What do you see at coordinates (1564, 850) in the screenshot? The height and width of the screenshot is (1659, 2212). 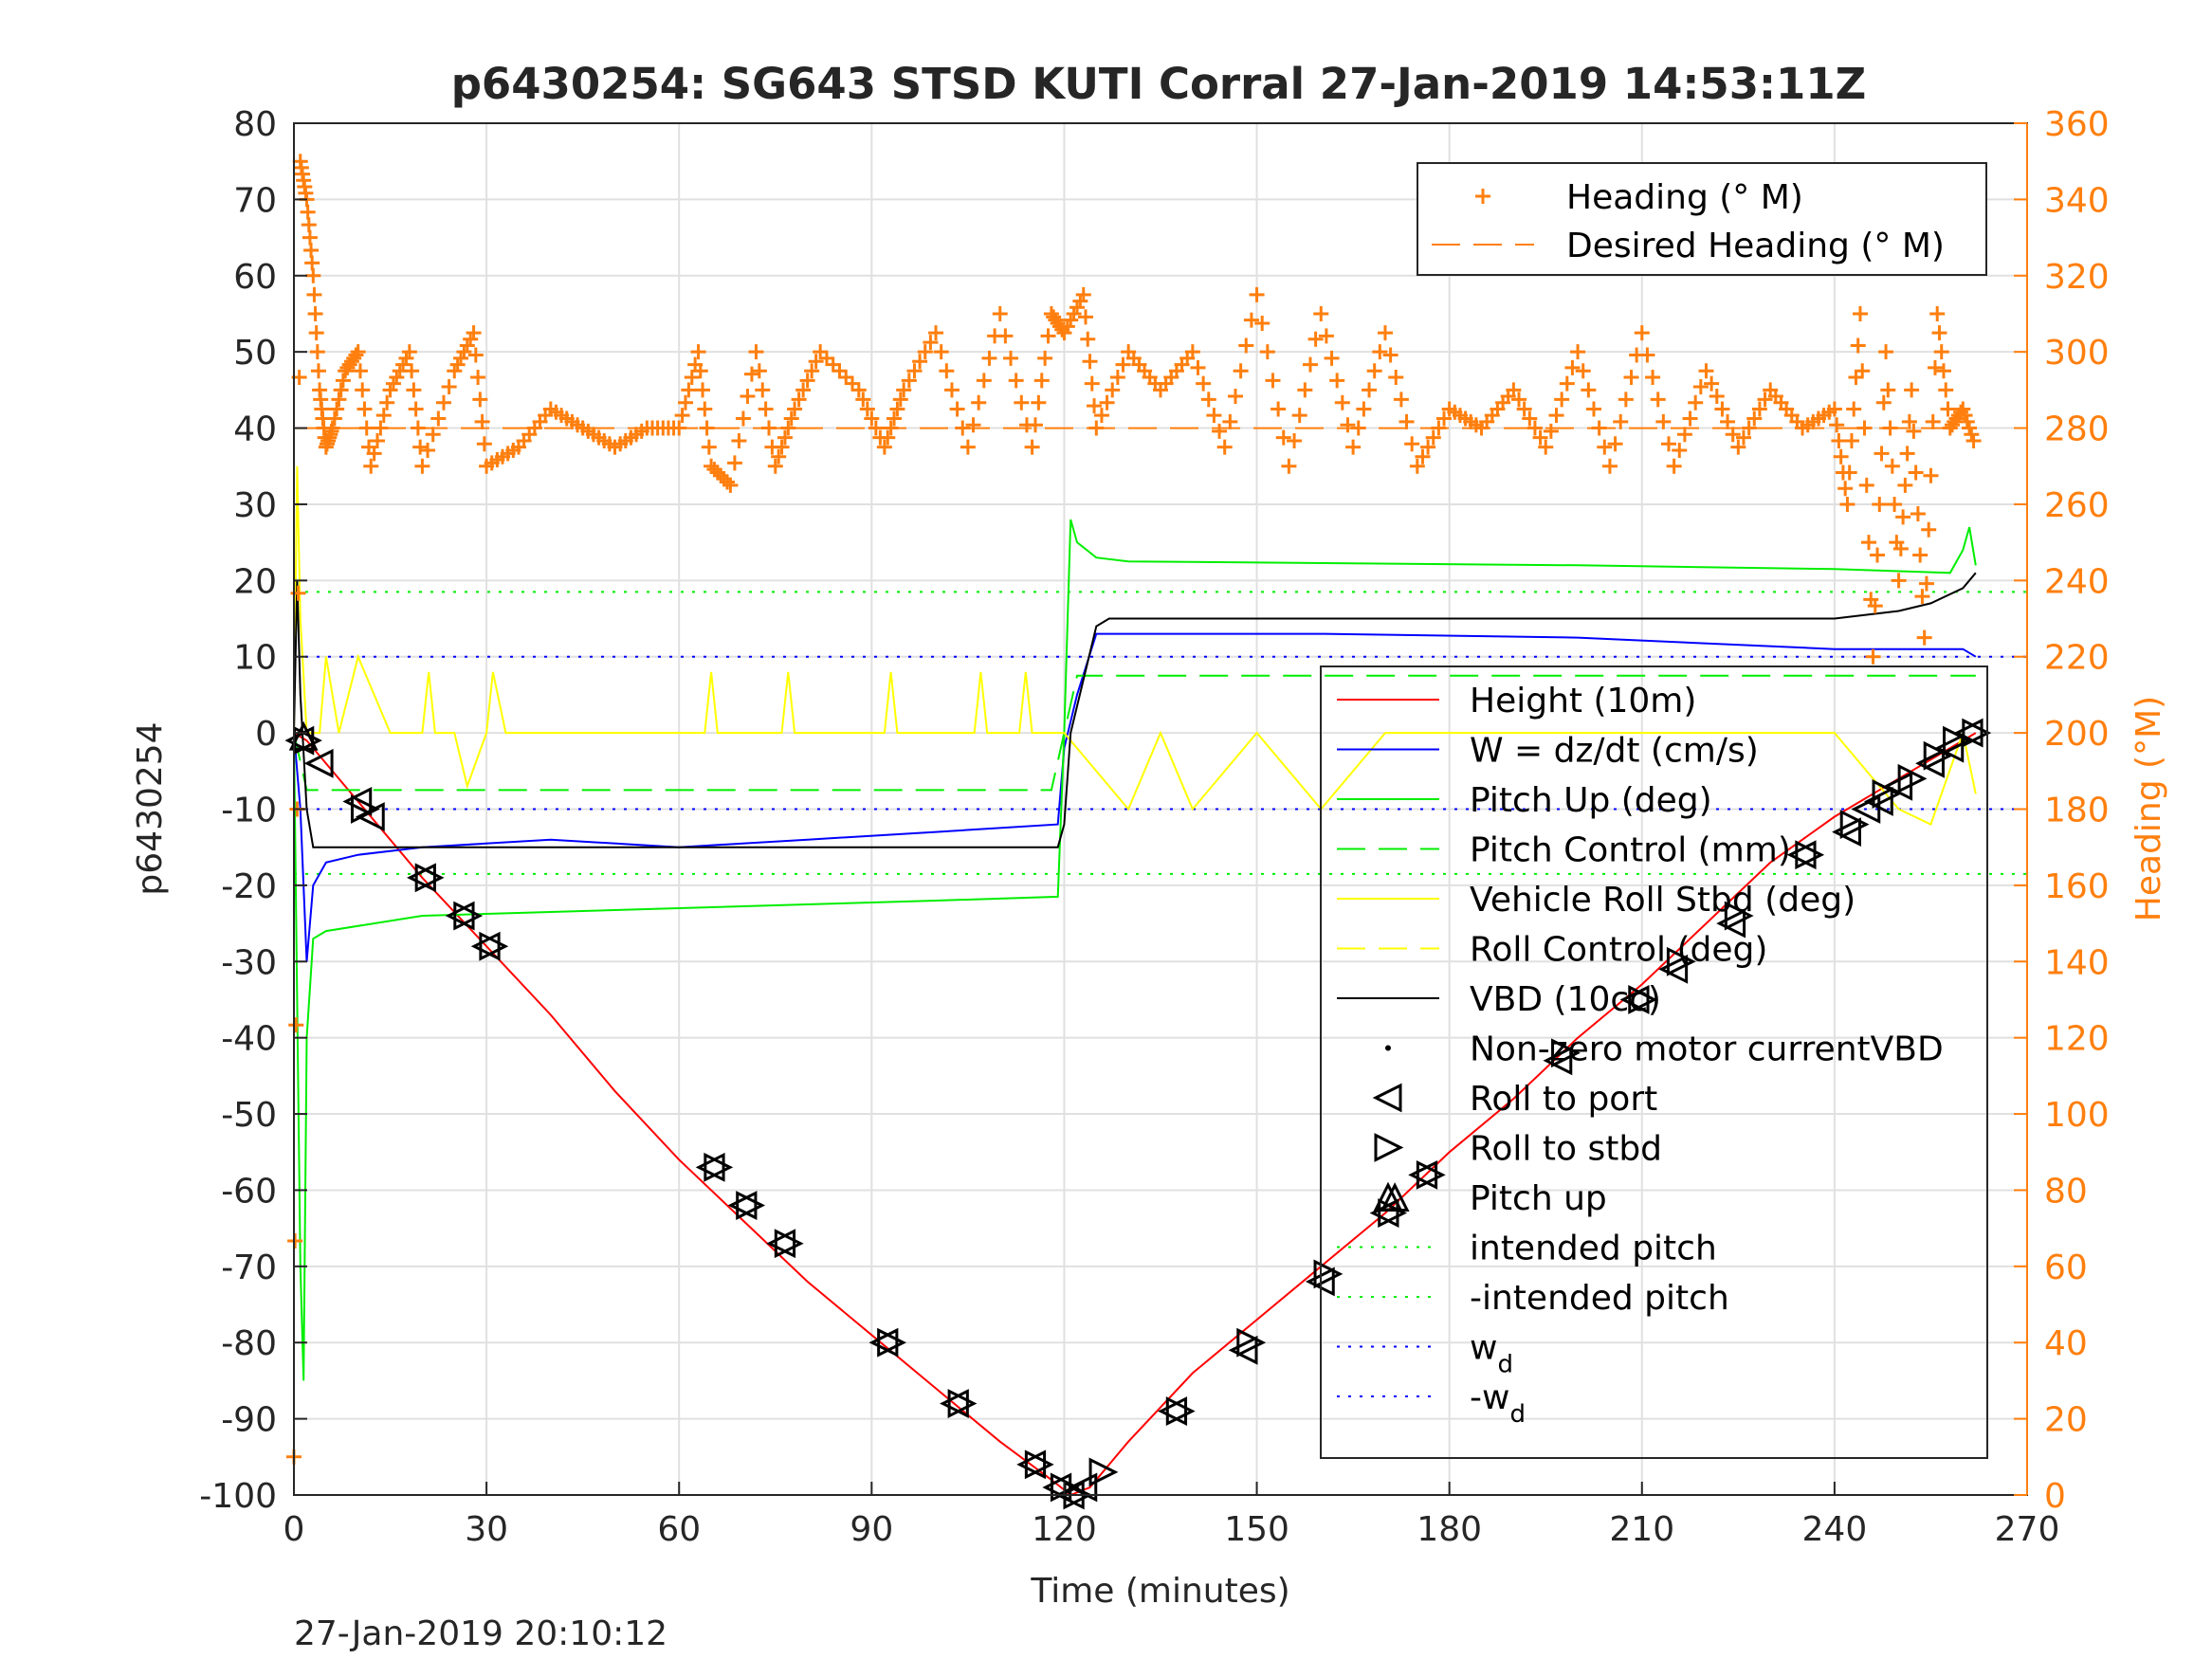 I see `legend-bottom-entry: Pitch Control (mm)` at bounding box center [1564, 850].